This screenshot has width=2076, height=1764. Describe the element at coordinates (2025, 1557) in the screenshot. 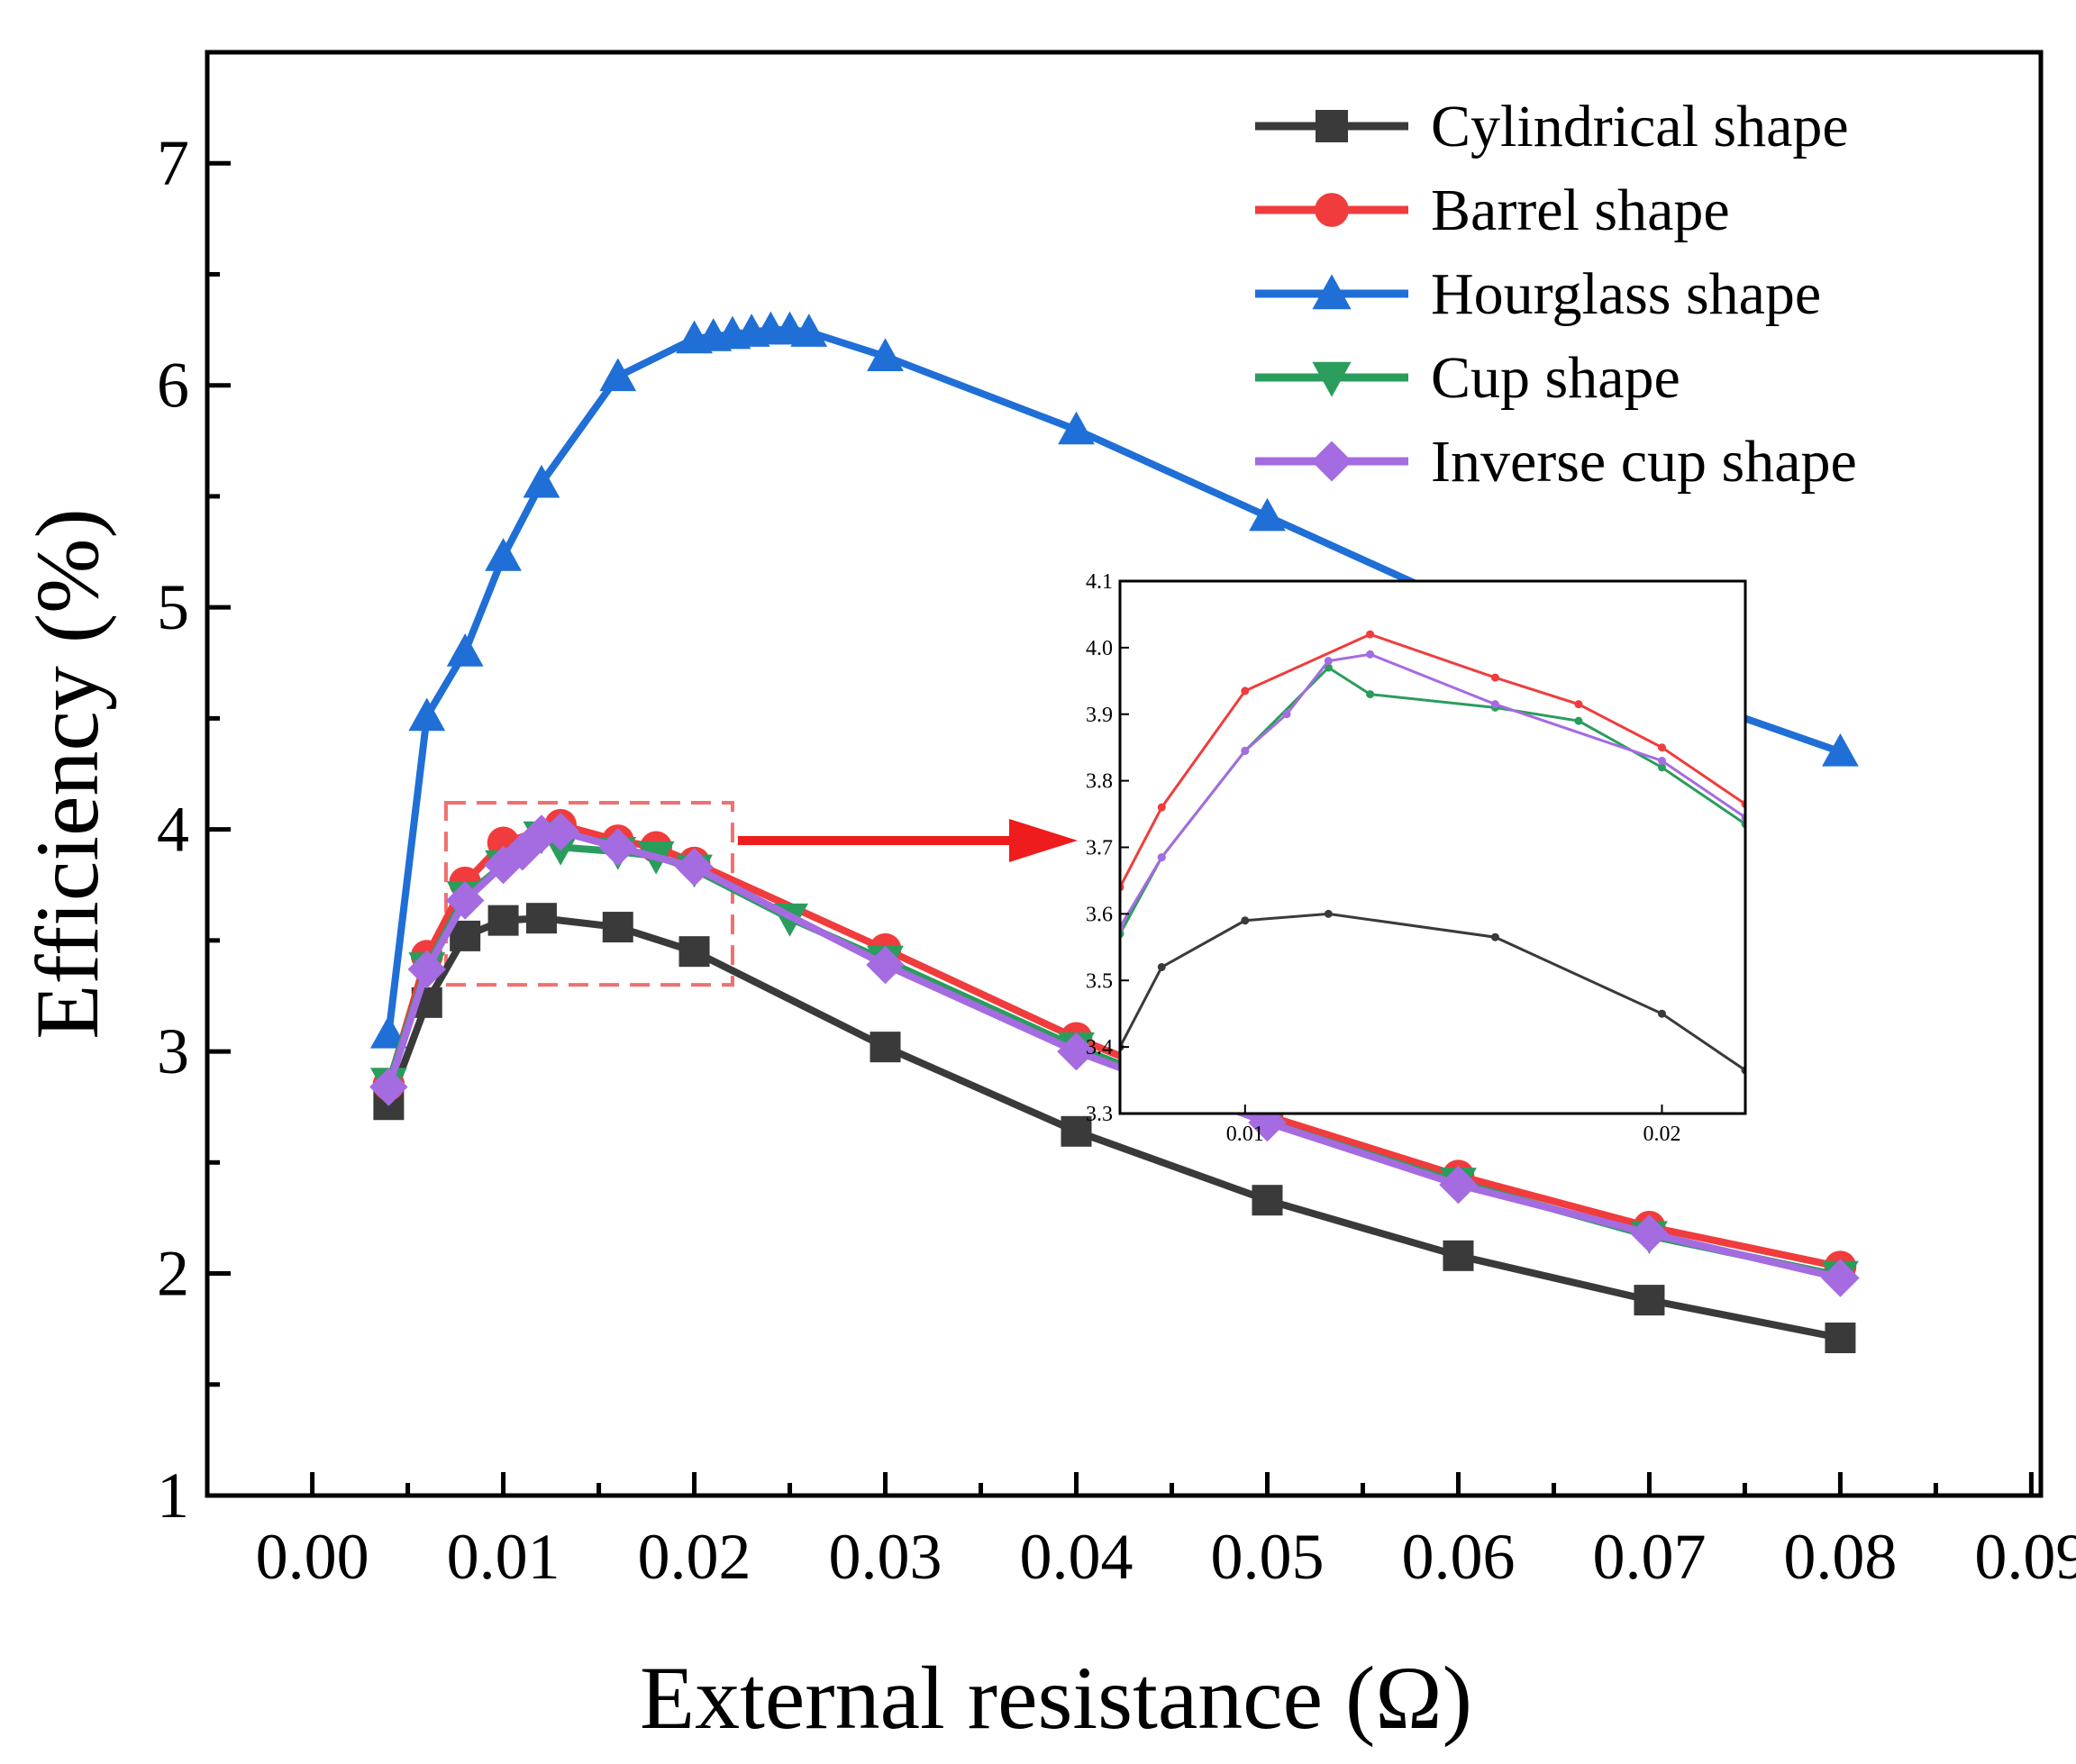

I see `x-tick-label: 0.09` at that location.